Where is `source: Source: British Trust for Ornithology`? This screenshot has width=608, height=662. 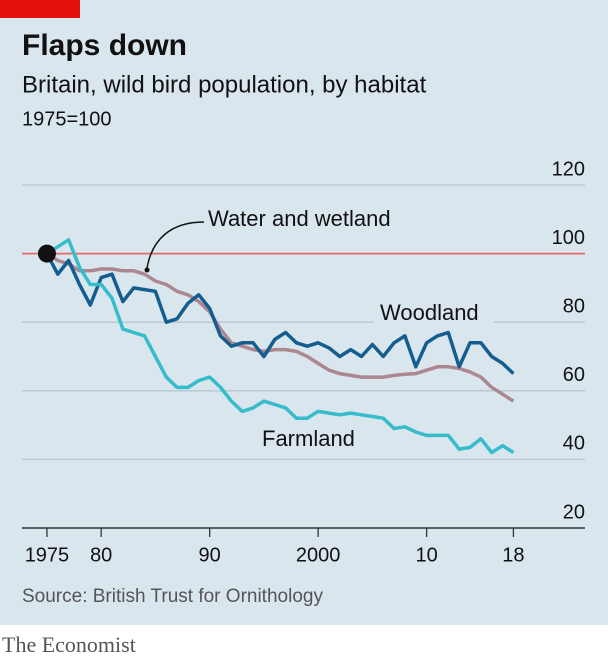
source: Source: British Trust for Ornithology is located at coordinates (172, 596).